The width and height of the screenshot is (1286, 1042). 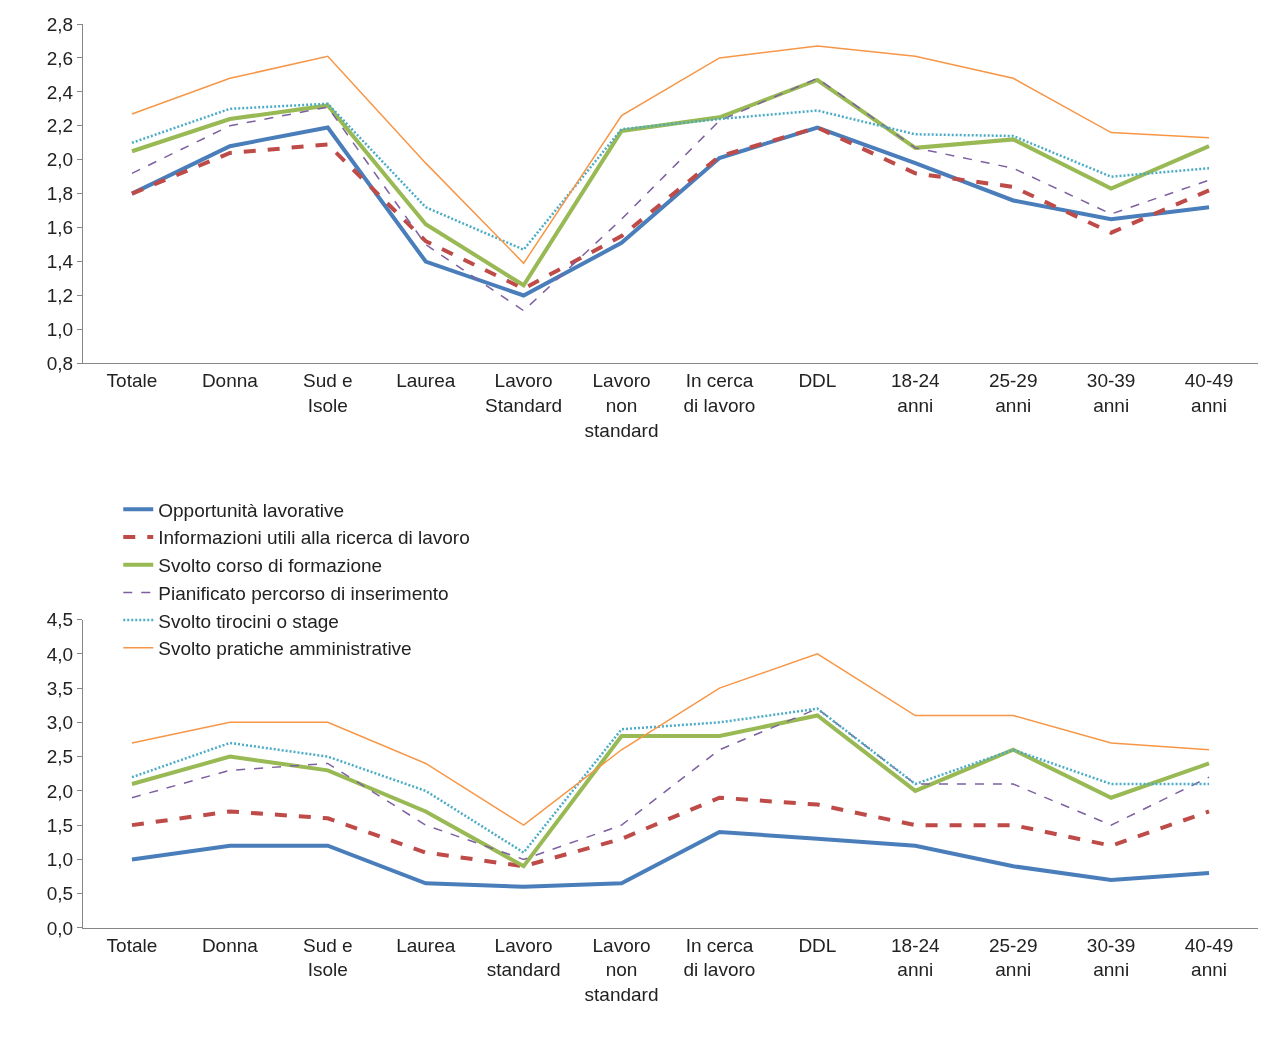 What do you see at coordinates (60, 688) in the screenshot?
I see `y-tick-label: 3,5` at bounding box center [60, 688].